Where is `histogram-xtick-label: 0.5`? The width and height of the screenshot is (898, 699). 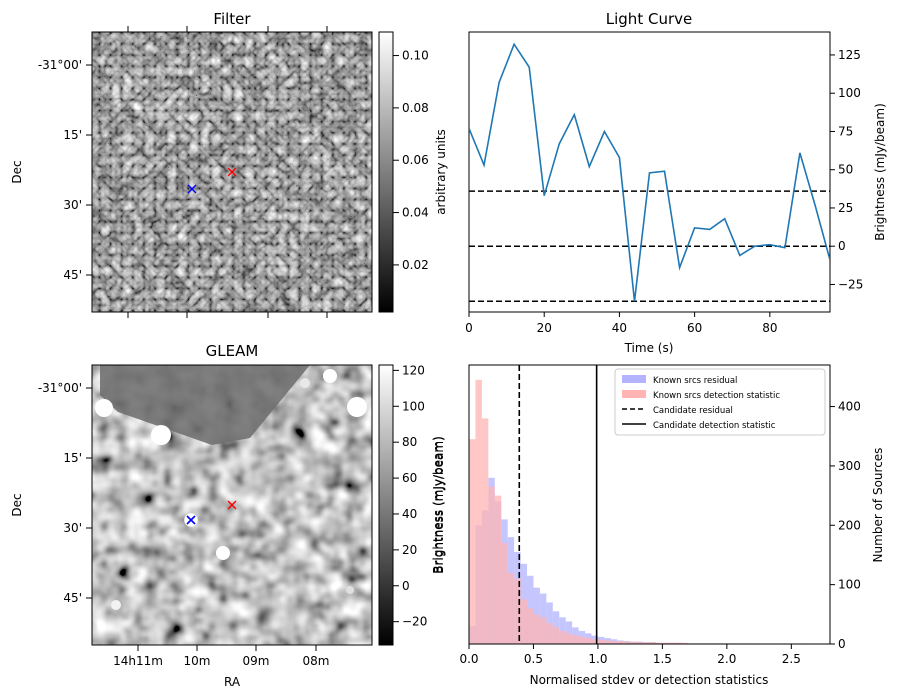
histogram-xtick-label: 0.5 is located at coordinates (533, 659).